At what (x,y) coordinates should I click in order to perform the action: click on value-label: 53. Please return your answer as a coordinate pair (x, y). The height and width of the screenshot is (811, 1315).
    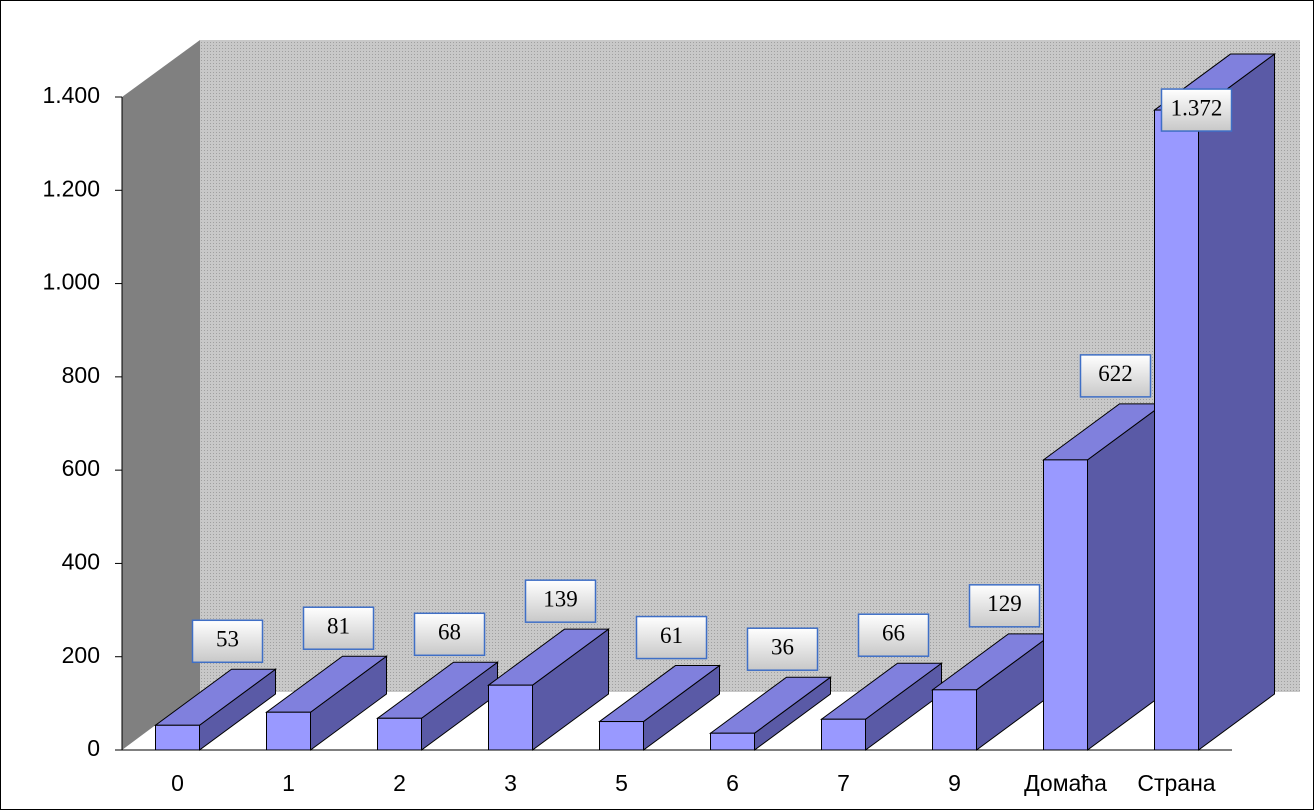
    Looking at the image, I should click on (227, 639).